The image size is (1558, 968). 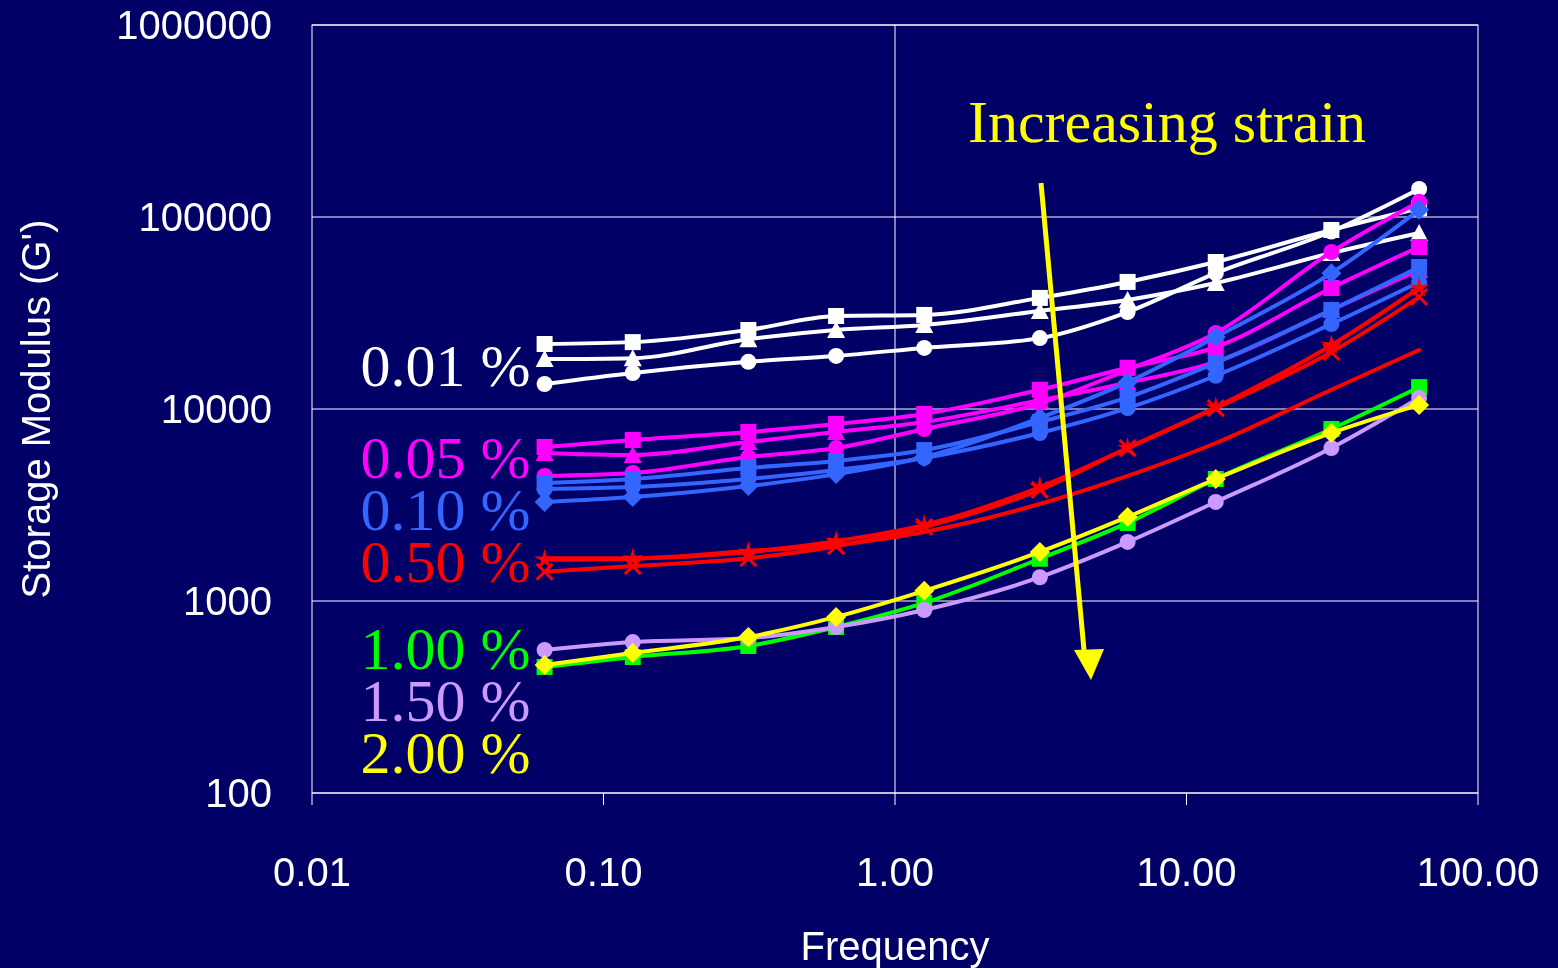 What do you see at coordinates (36, 409) in the screenshot?
I see `y-axis-title: Storage Modulus (G')` at bounding box center [36, 409].